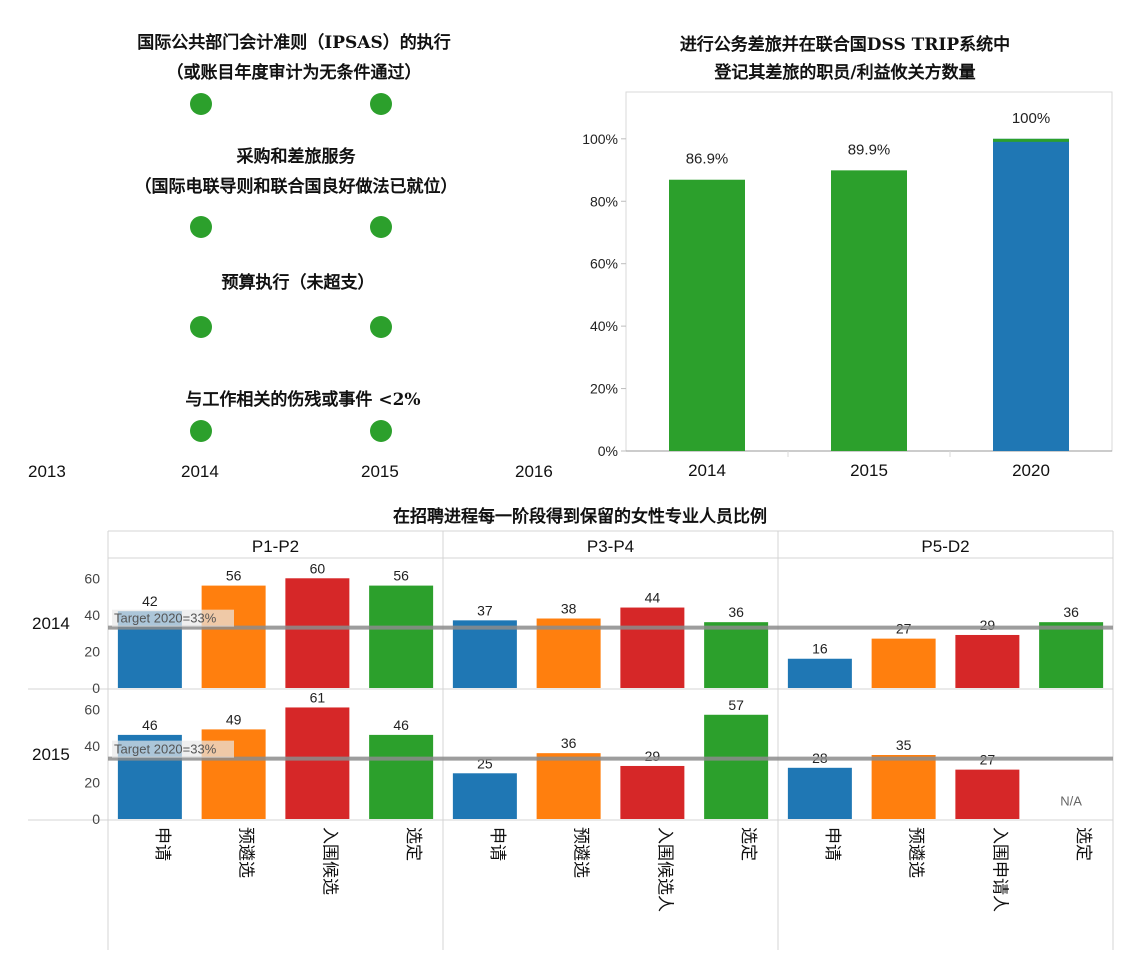 Image resolution: width=1130 pixels, height=965 pixels. What do you see at coordinates (298, 283) in the screenshot?
I see `indicator-title-3: 预算执行（未超支）` at bounding box center [298, 283].